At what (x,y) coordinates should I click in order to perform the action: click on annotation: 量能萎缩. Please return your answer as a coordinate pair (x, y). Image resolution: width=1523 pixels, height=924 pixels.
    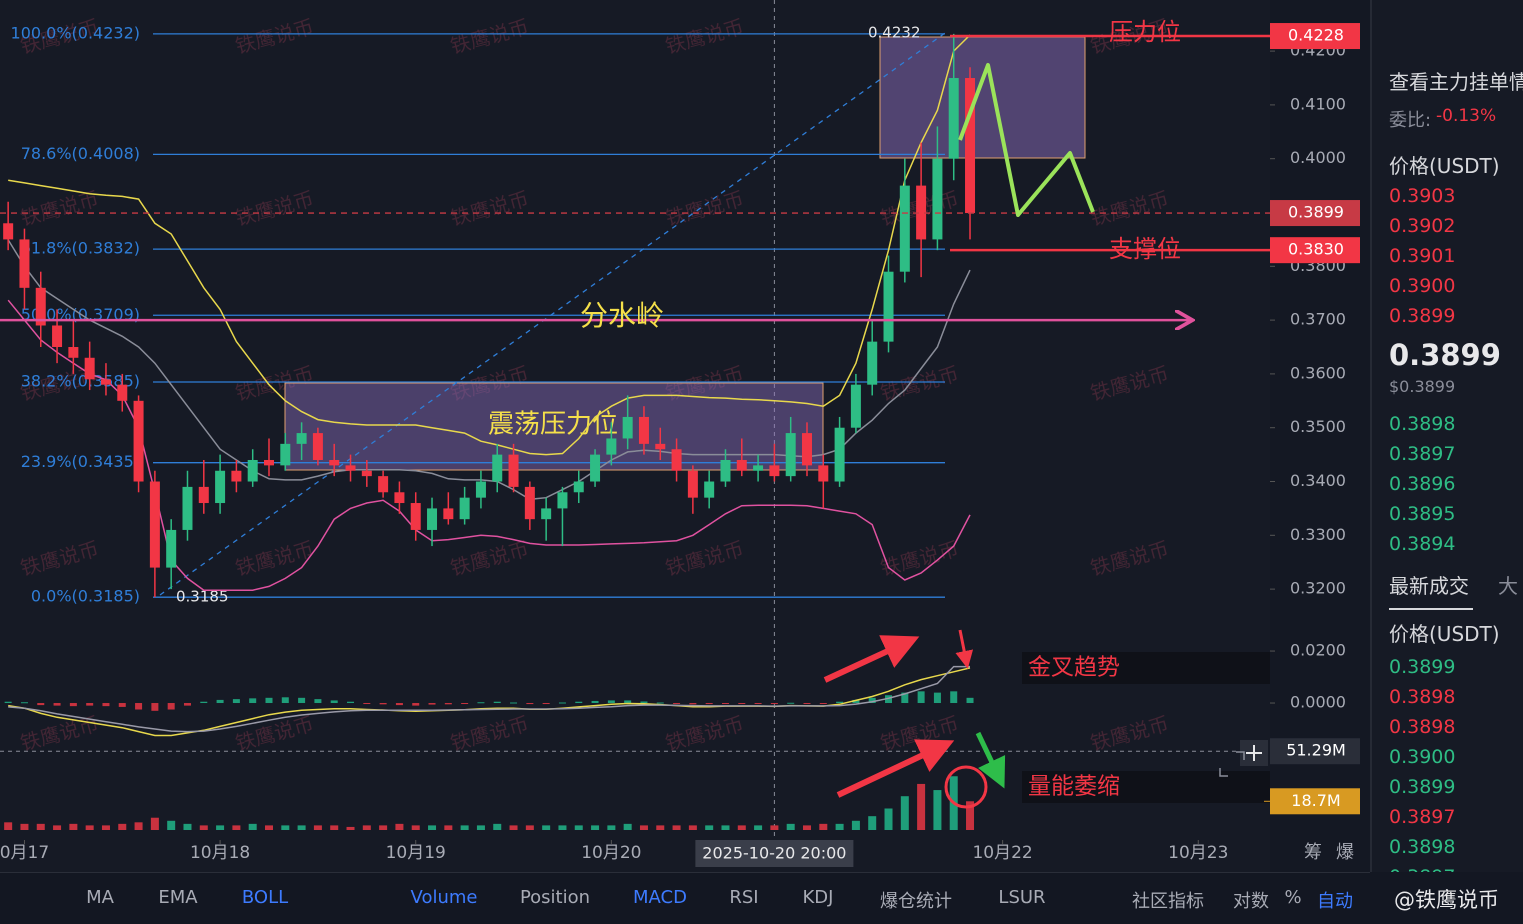
    Looking at the image, I should click on (1074, 787).